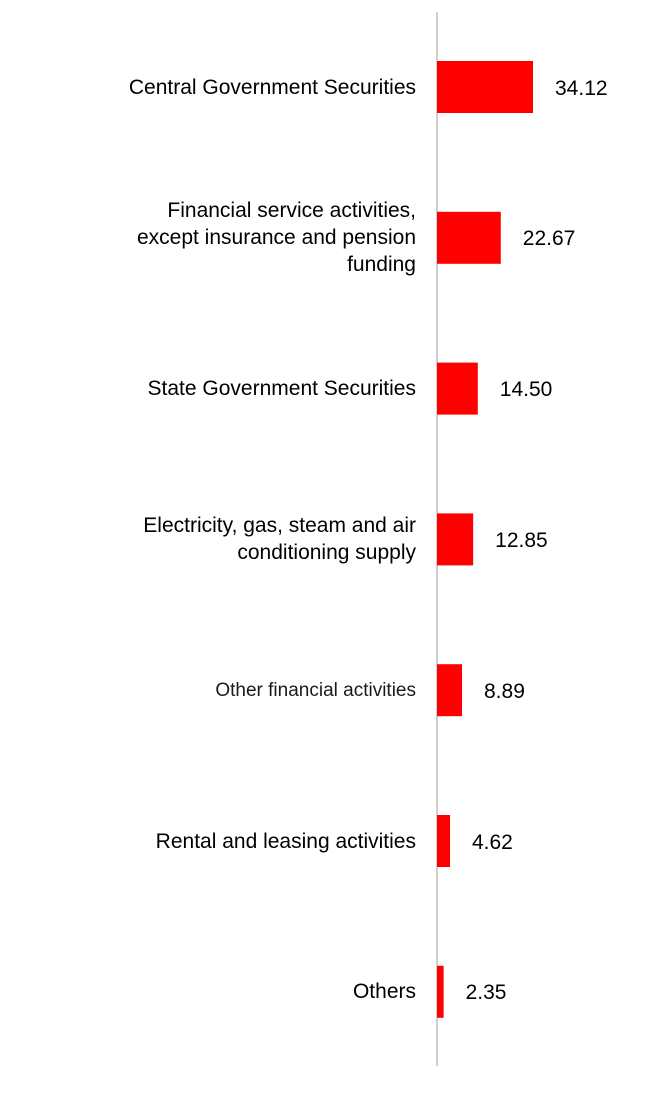 This screenshot has height=1097, width=670. Describe the element at coordinates (285, 841) in the screenshot. I see `category-label-line: Rental and leasing activities` at that location.